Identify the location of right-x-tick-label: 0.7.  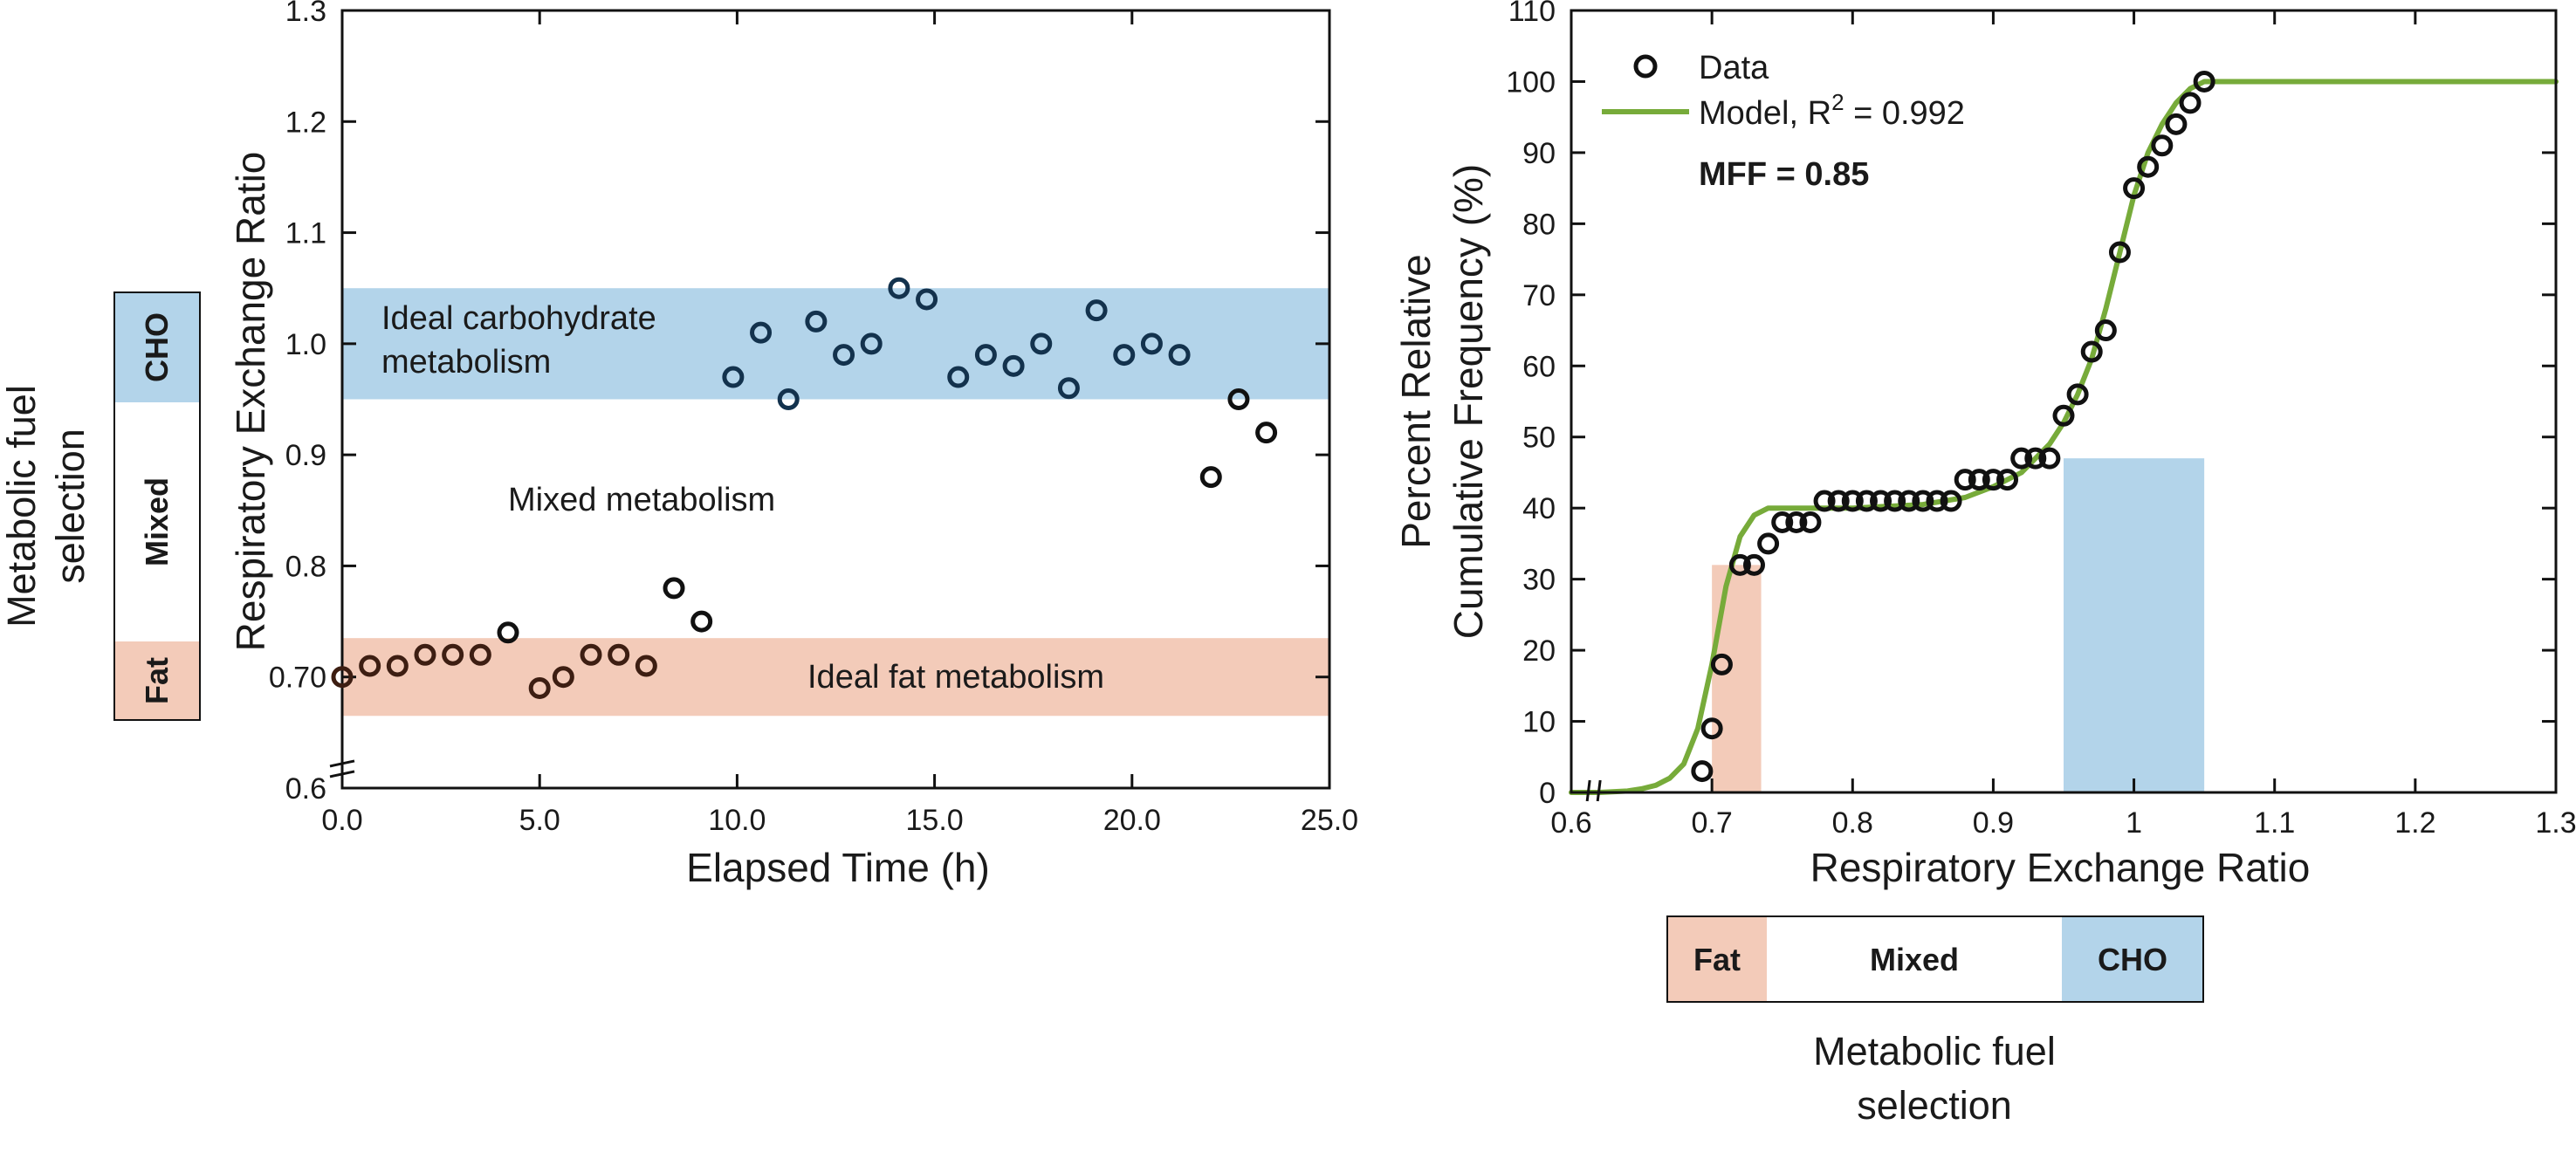
(1713, 823).